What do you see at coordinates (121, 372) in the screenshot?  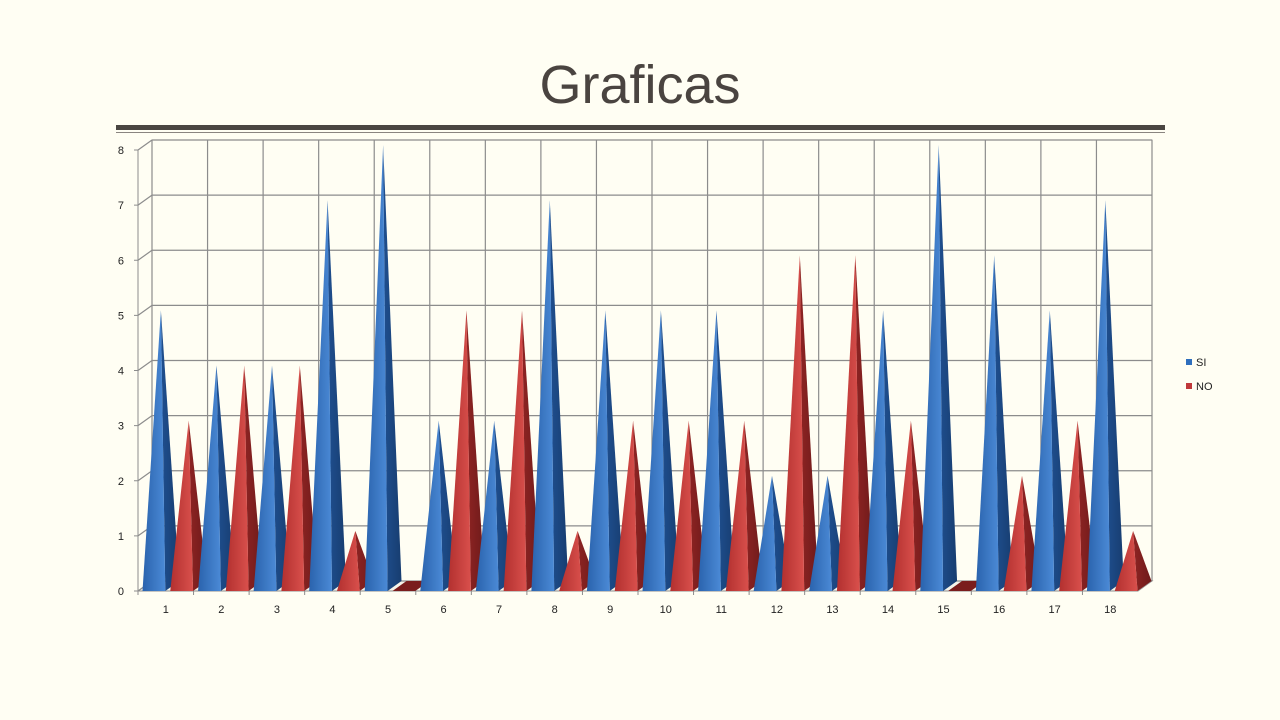 I see `y-tick-label: 4` at bounding box center [121, 372].